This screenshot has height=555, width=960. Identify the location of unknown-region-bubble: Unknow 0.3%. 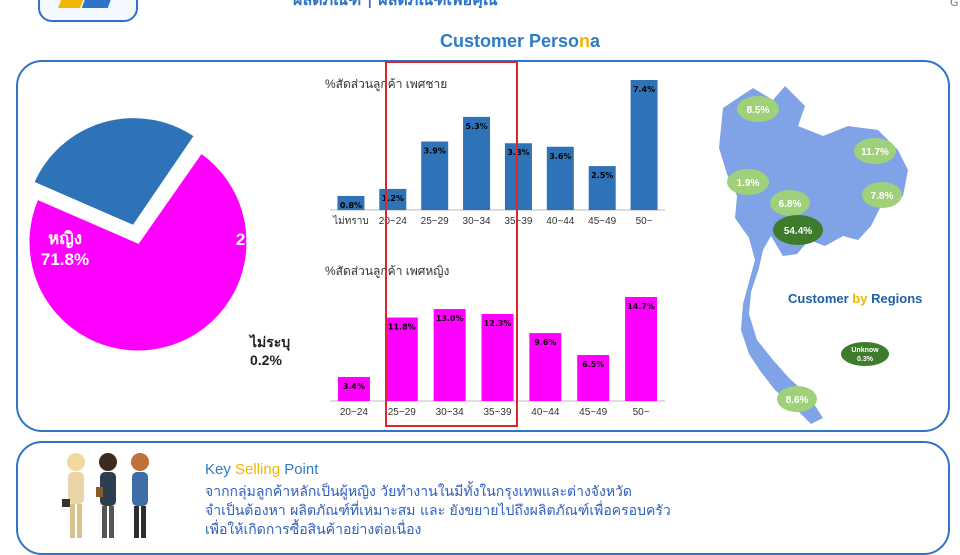
(865, 354).